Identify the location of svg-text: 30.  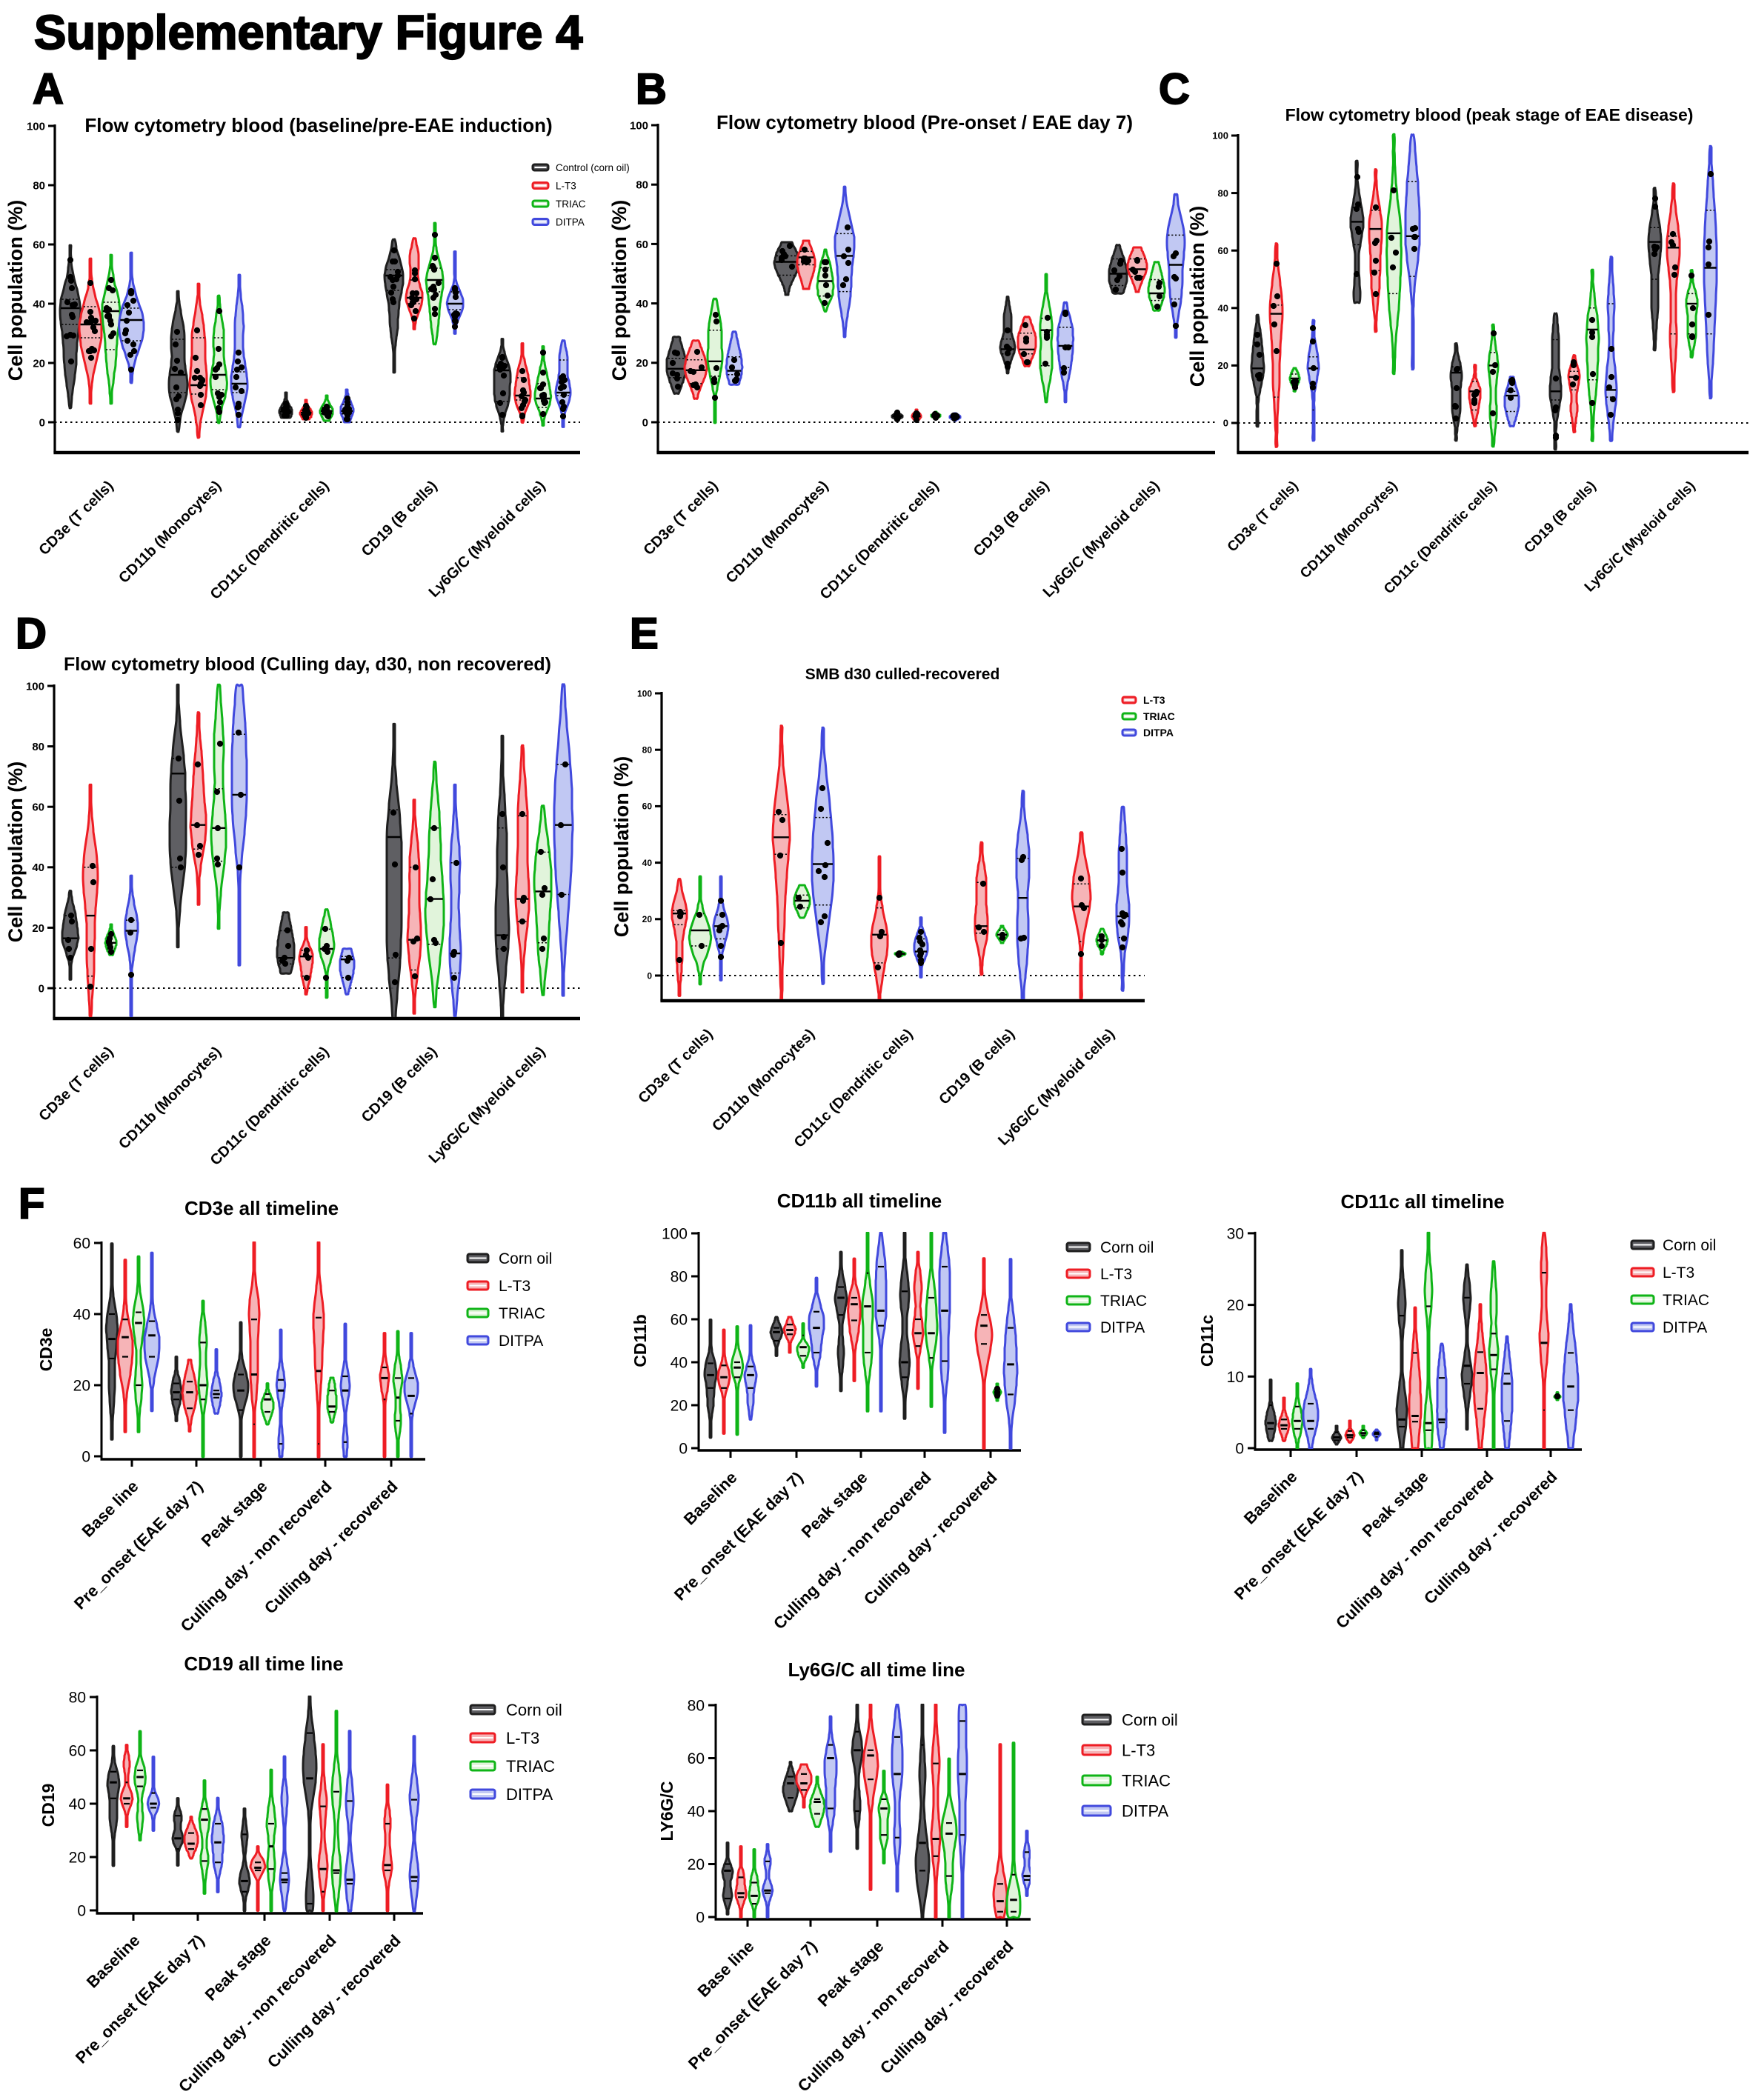
(1235, 1233).